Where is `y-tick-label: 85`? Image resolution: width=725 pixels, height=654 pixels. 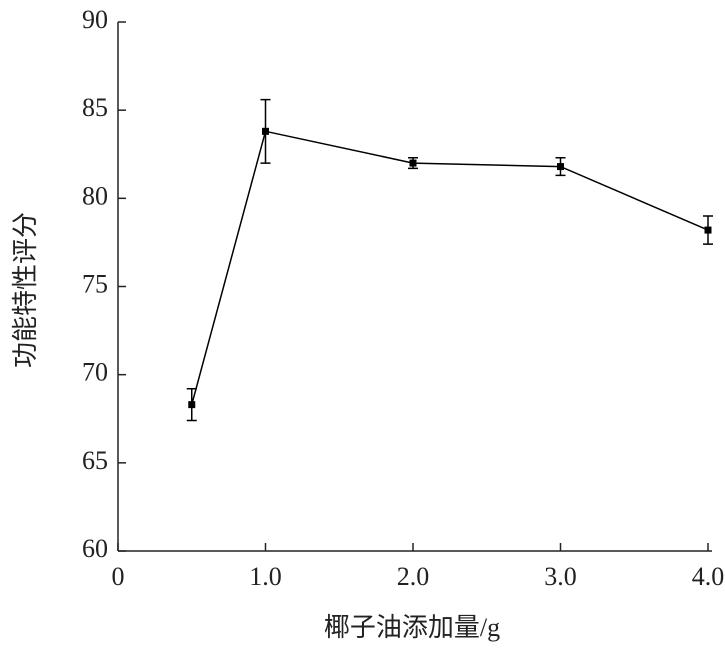 y-tick-label: 85 is located at coordinates (95, 107).